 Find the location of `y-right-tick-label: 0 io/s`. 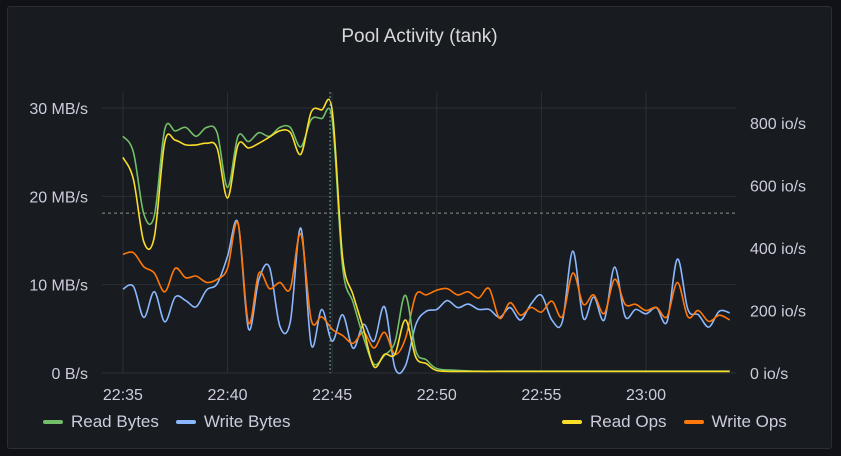

y-right-tick-label: 0 io/s is located at coordinates (769, 374).